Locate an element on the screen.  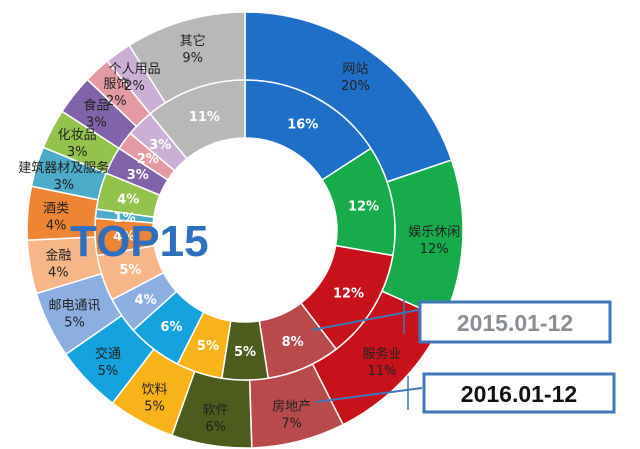
inner-data-label: 1% is located at coordinates (125, 218).